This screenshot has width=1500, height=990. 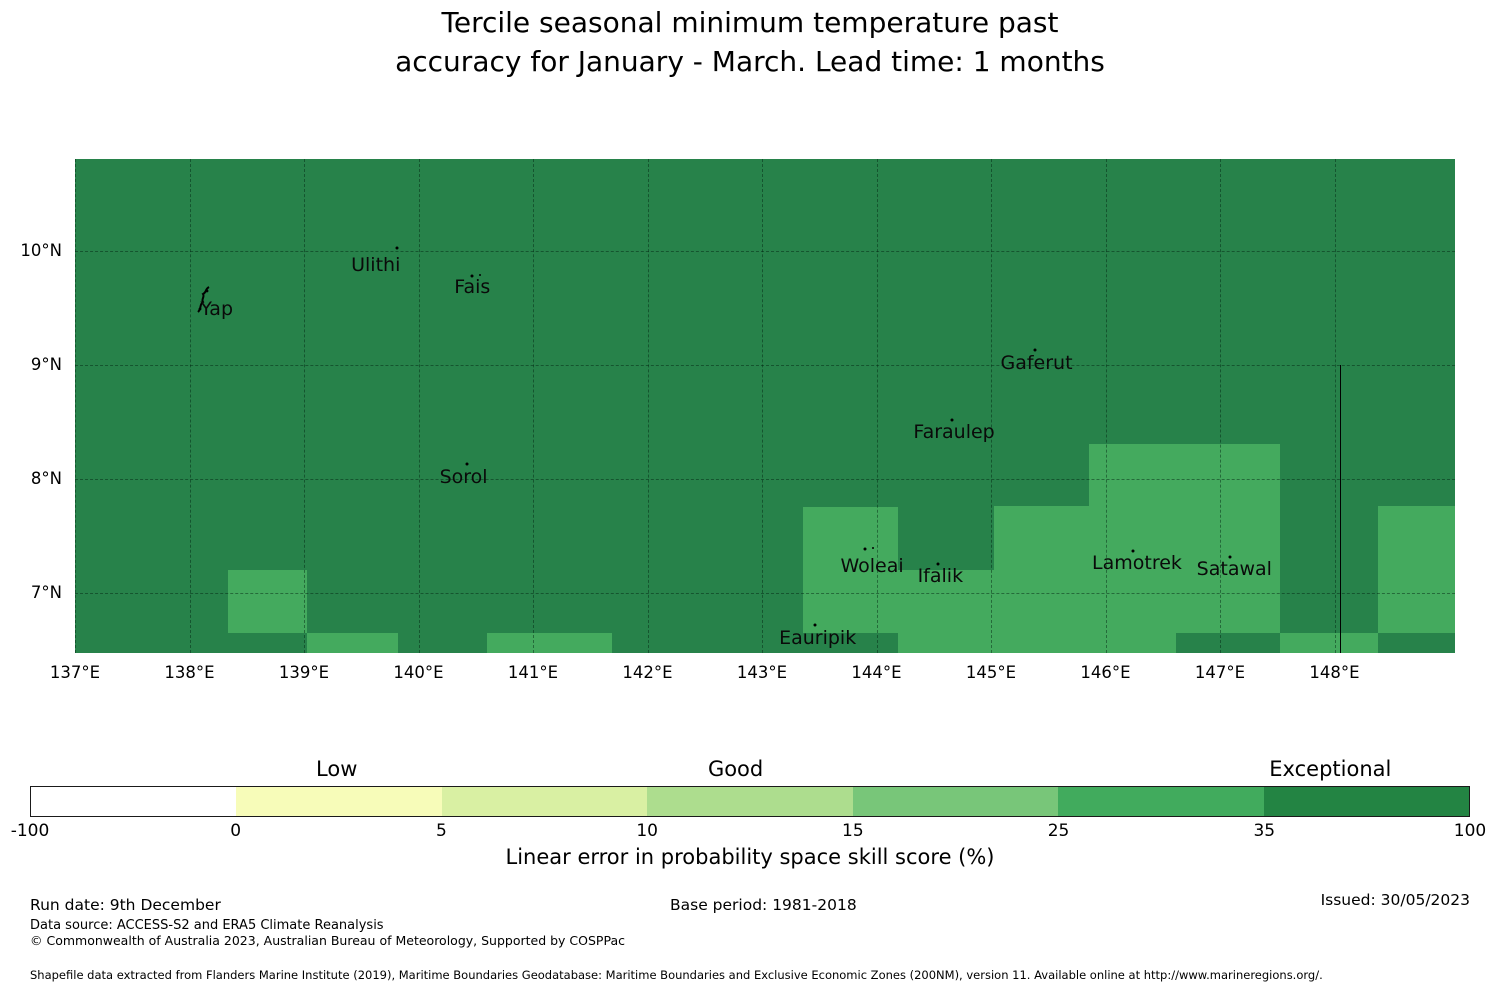 I want to click on island-label: Yap, so click(x=217, y=309).